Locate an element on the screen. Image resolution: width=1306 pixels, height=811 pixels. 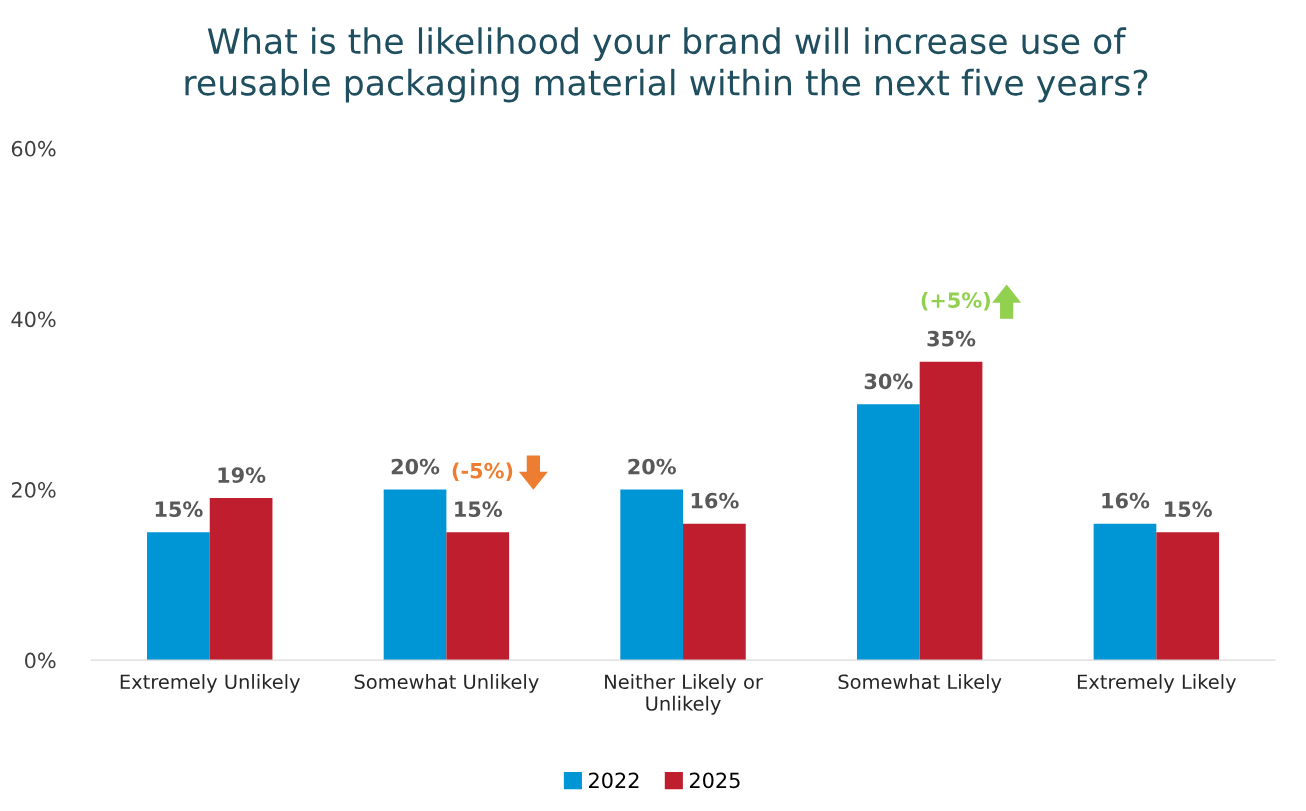
data-label: 35% is located at coordinates (951, 338).